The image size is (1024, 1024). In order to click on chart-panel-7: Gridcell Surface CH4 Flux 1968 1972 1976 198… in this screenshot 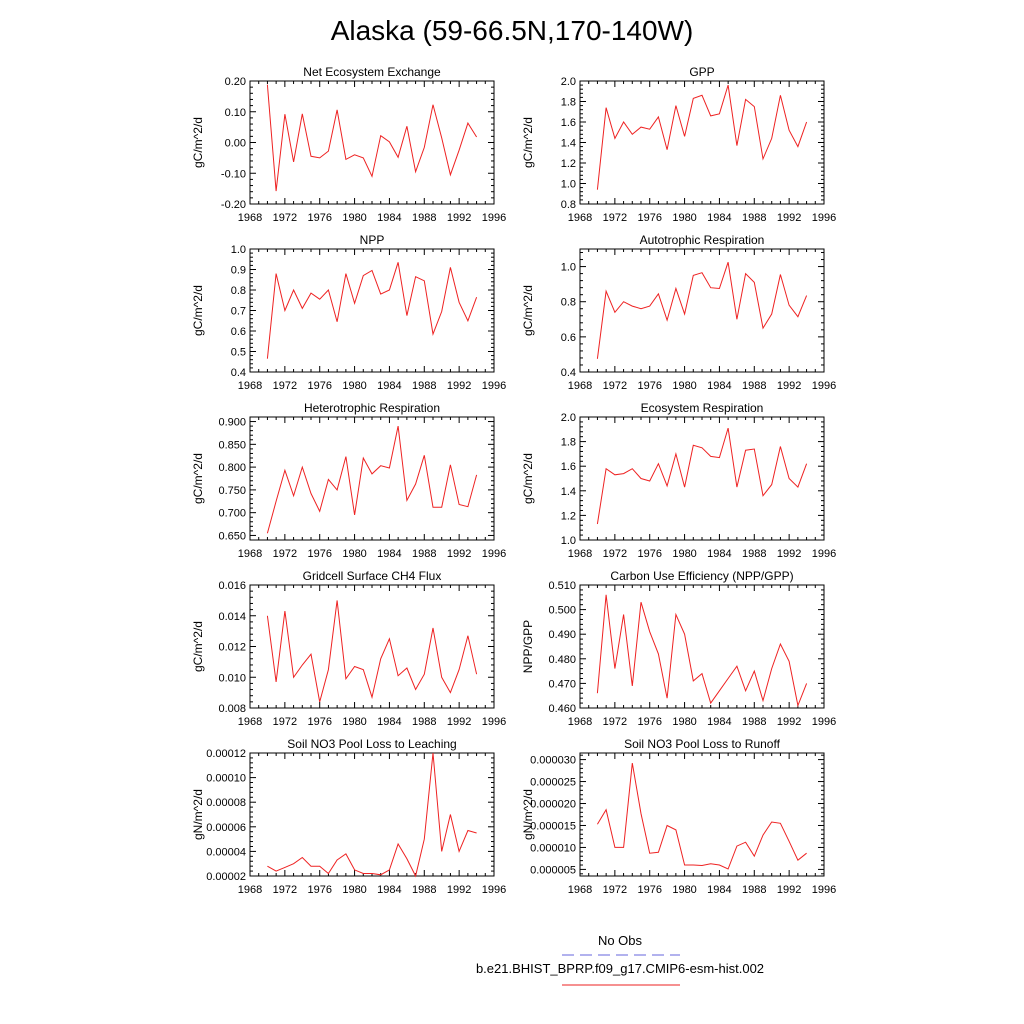, I will do `click(348, 648)`.